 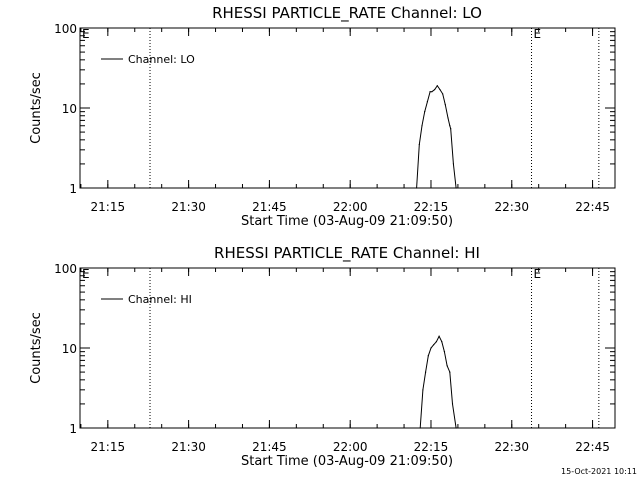 I want to click on timestamp-label: 15-Oct-2021 10:11, so click(x=599, y=471).